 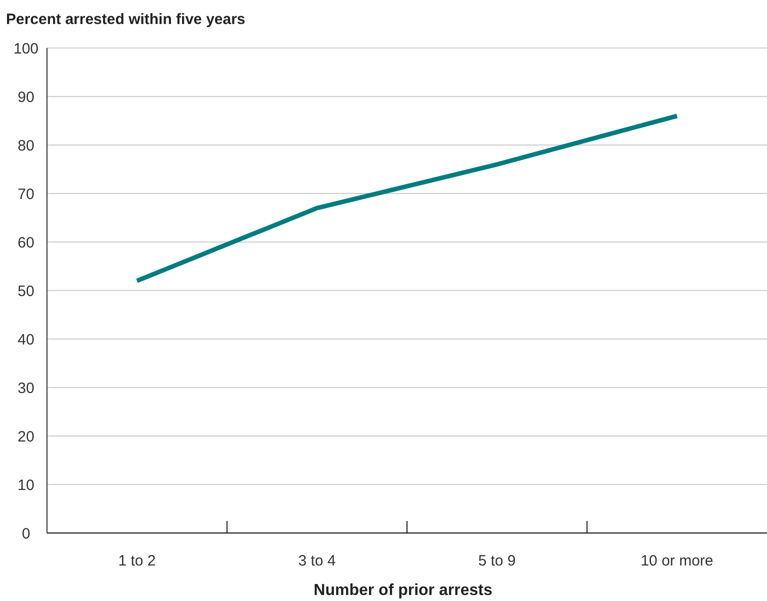 What do you see at coordinates (137, 561) in the screenshot?
I see `x-tick-label: 1 to 2` at bounding box center [137, 561].